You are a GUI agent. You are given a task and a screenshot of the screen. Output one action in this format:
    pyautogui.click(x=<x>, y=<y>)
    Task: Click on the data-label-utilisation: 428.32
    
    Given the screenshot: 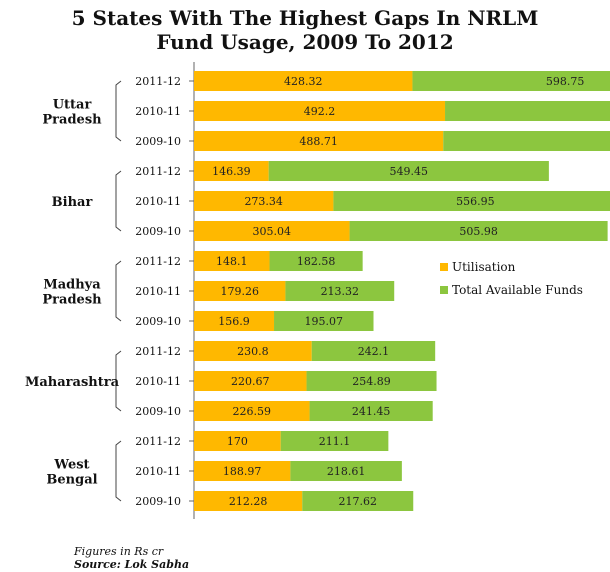 What is the action you would take?
    pyautogui.click(x=303, y=81)
    